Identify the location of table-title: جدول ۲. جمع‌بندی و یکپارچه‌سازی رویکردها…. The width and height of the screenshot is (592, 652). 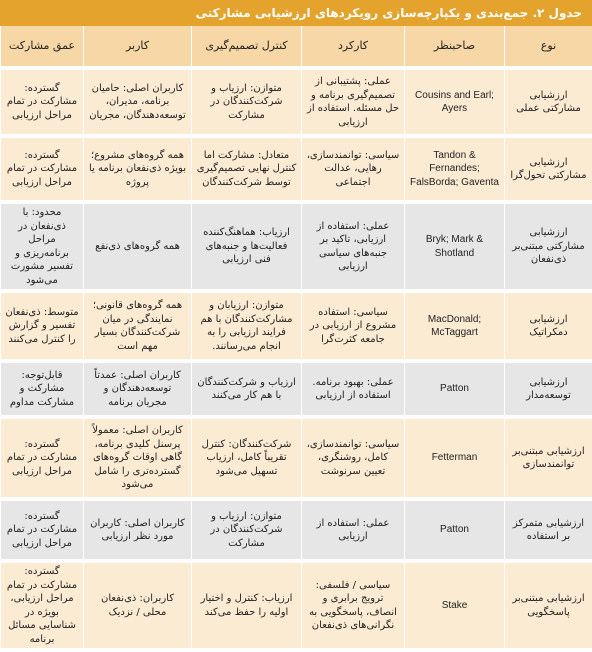
(296, 13).